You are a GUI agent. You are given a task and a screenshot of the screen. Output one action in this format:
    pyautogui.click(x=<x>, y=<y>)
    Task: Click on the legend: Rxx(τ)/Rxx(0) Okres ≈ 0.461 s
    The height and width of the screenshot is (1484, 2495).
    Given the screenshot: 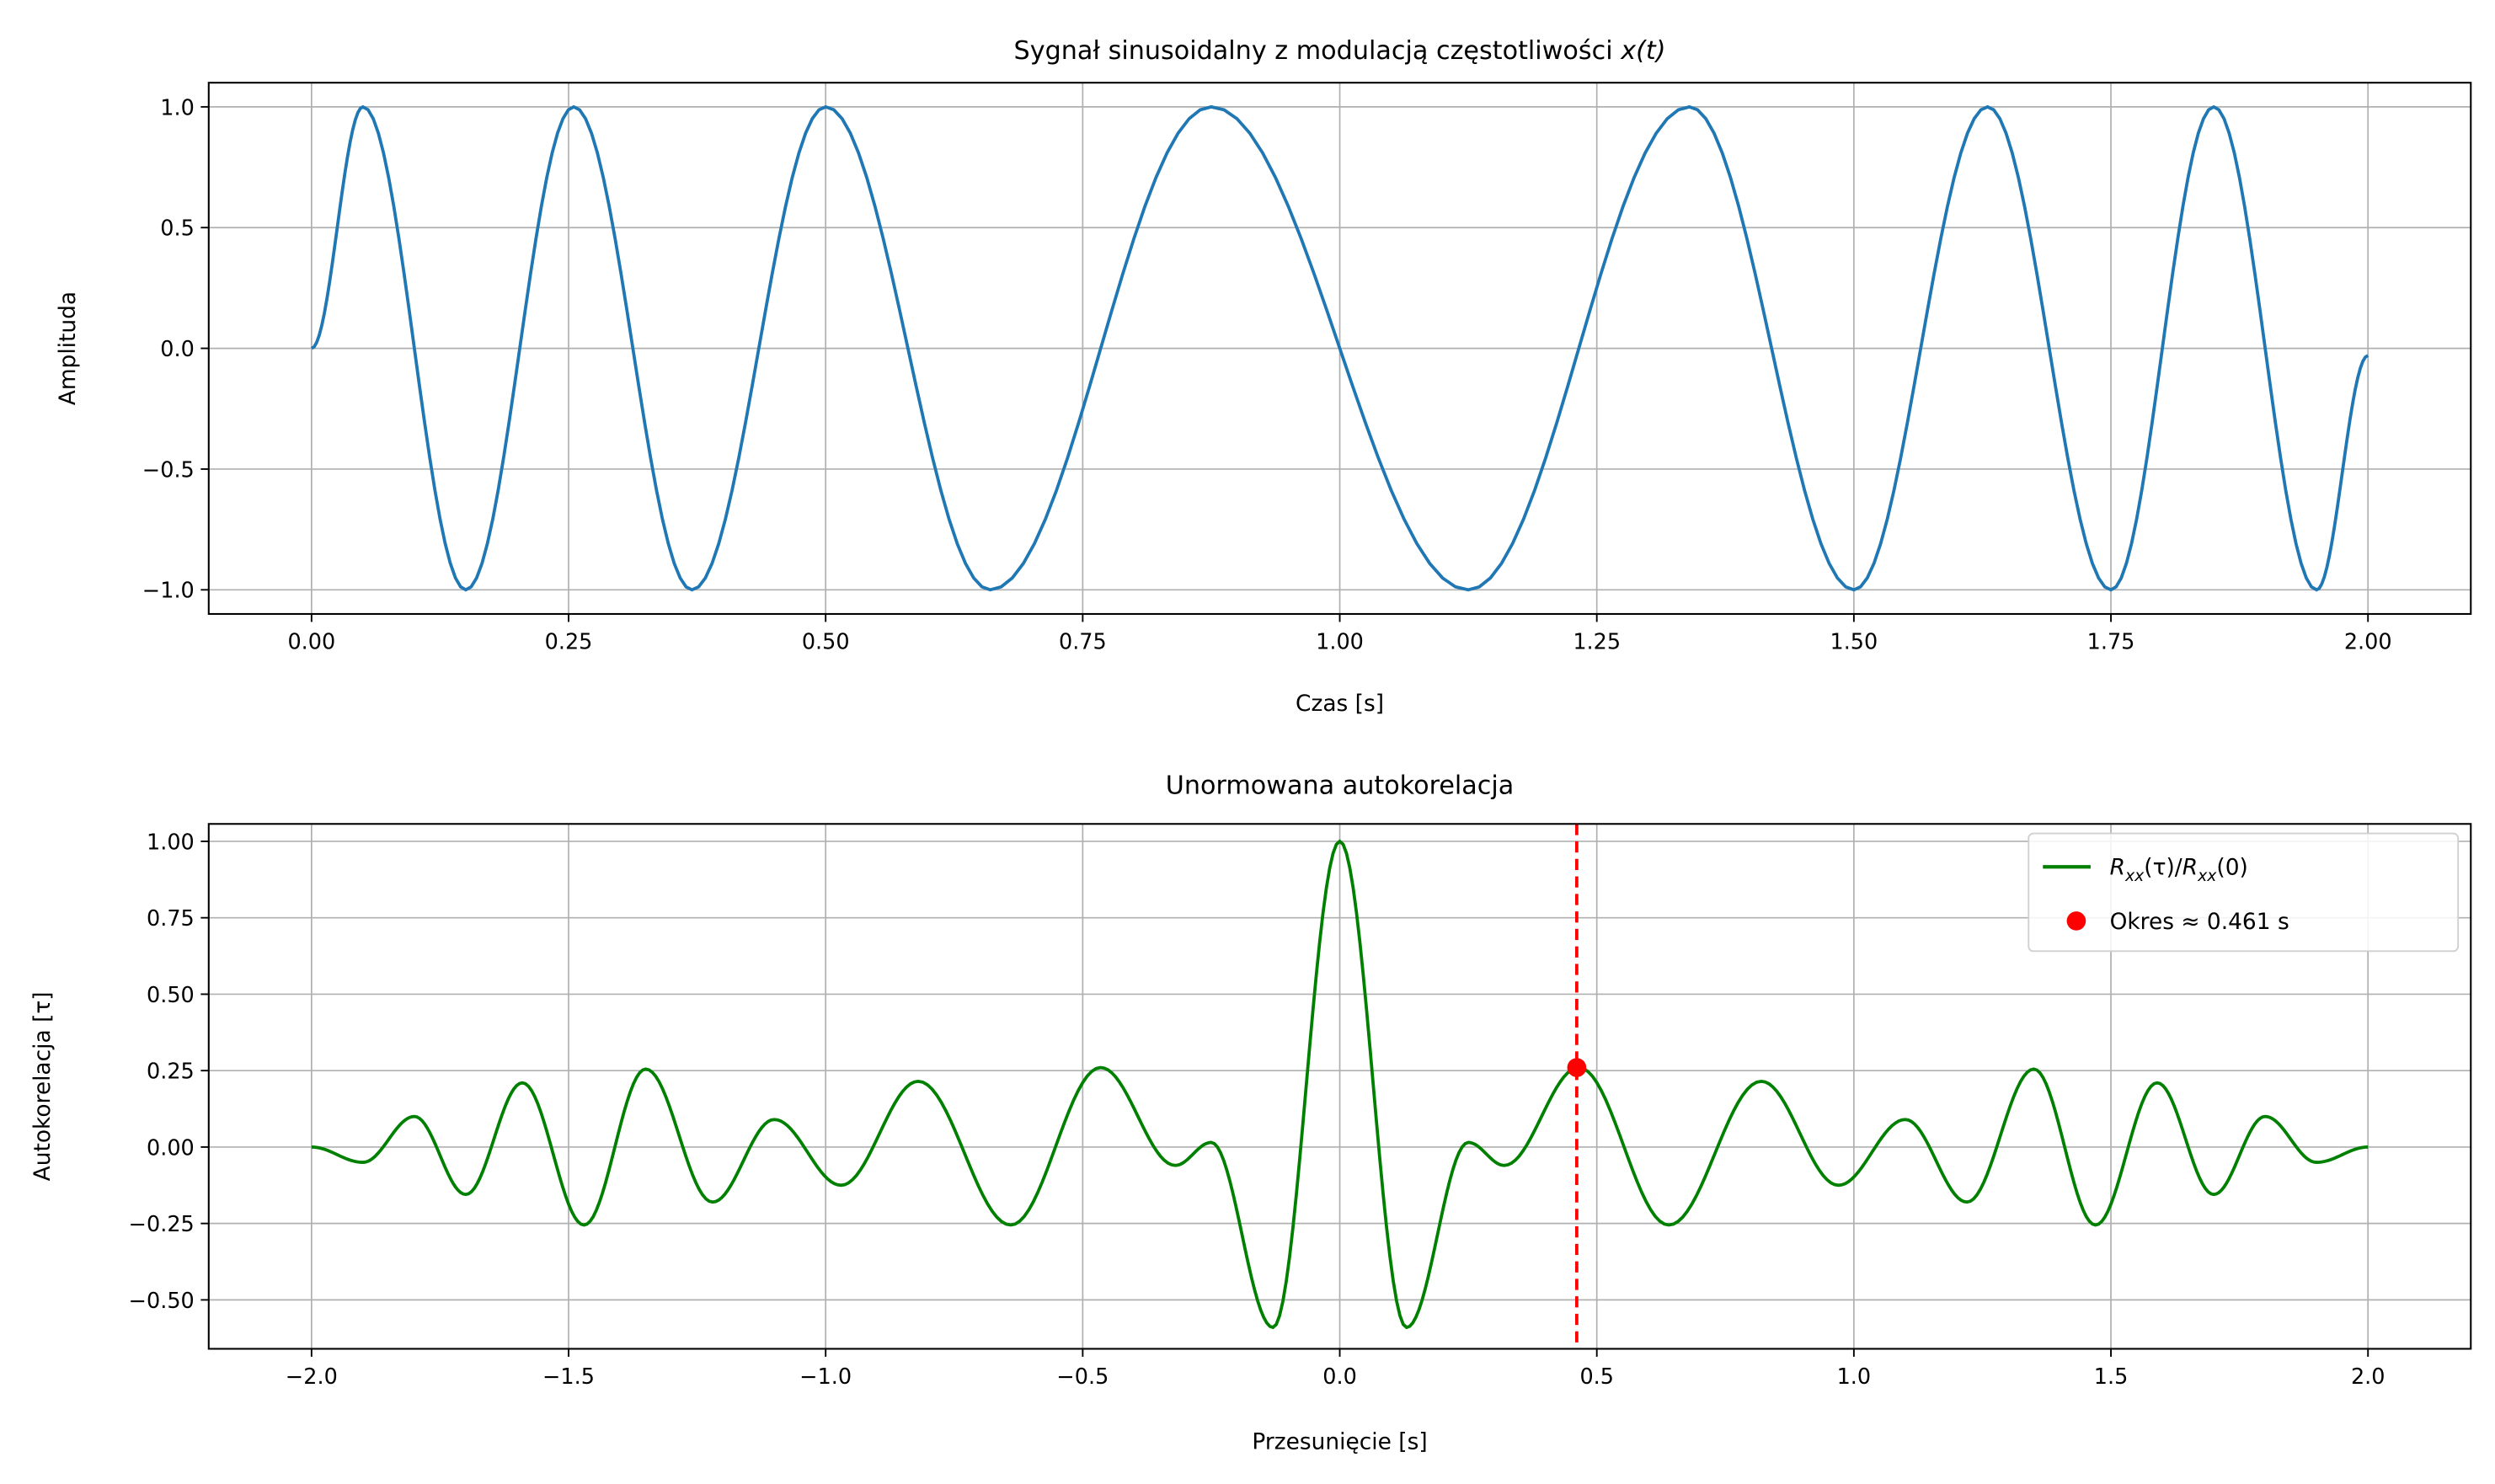 What is the action you would take?
    pyautogui.click(x=2244, y=893)
    